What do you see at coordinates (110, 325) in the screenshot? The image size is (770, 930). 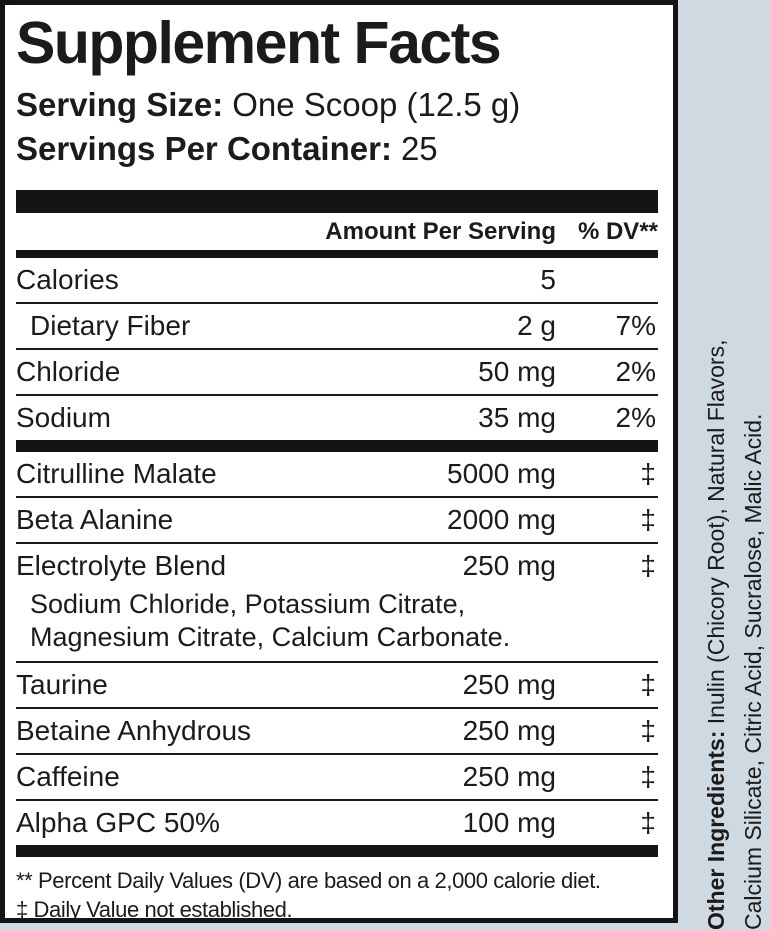 I see `row-name: Dietary Fiber` at bounding box center [110, 325].